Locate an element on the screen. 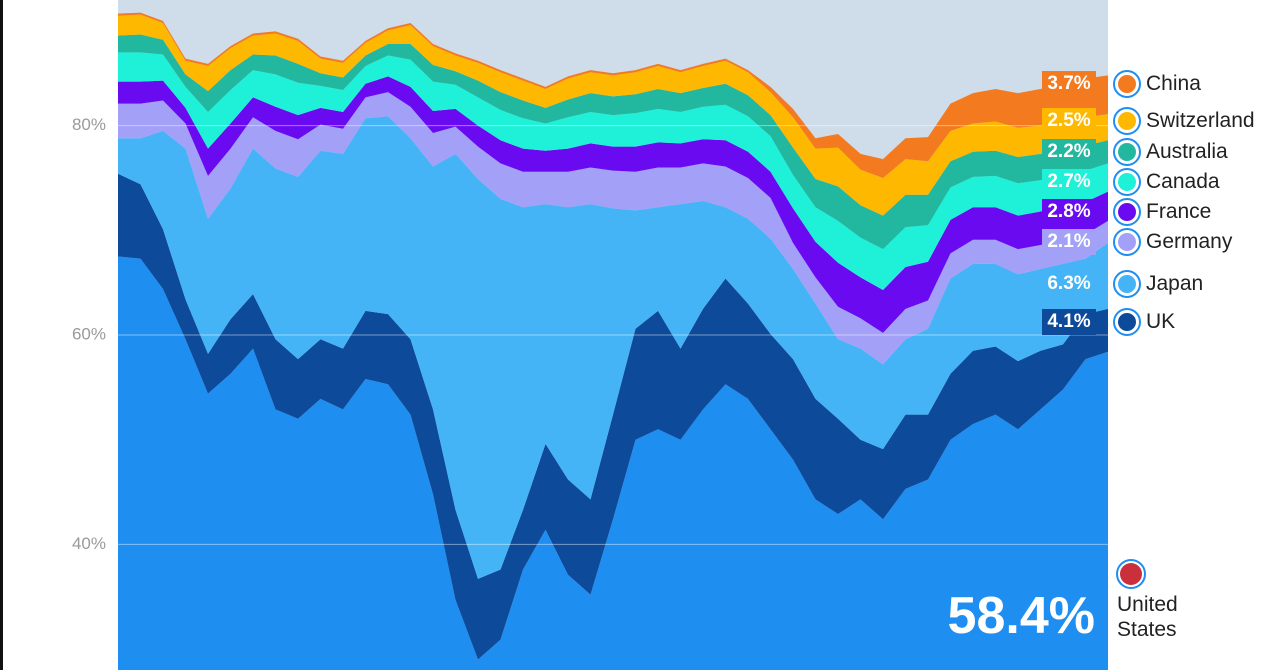  value-label: 4.1% is located at coordinates (1069, 322).